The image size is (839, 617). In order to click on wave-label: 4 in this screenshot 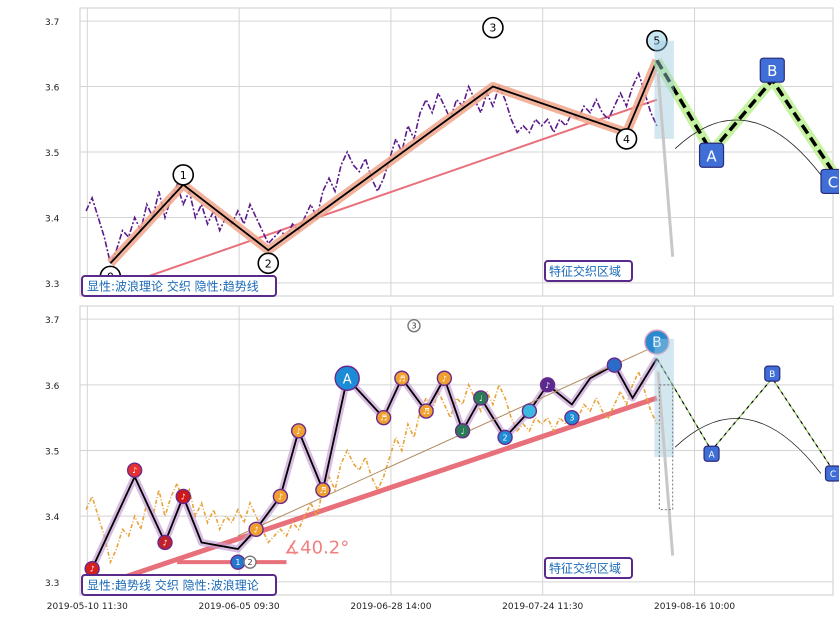, I will do `click(626, 139)`.